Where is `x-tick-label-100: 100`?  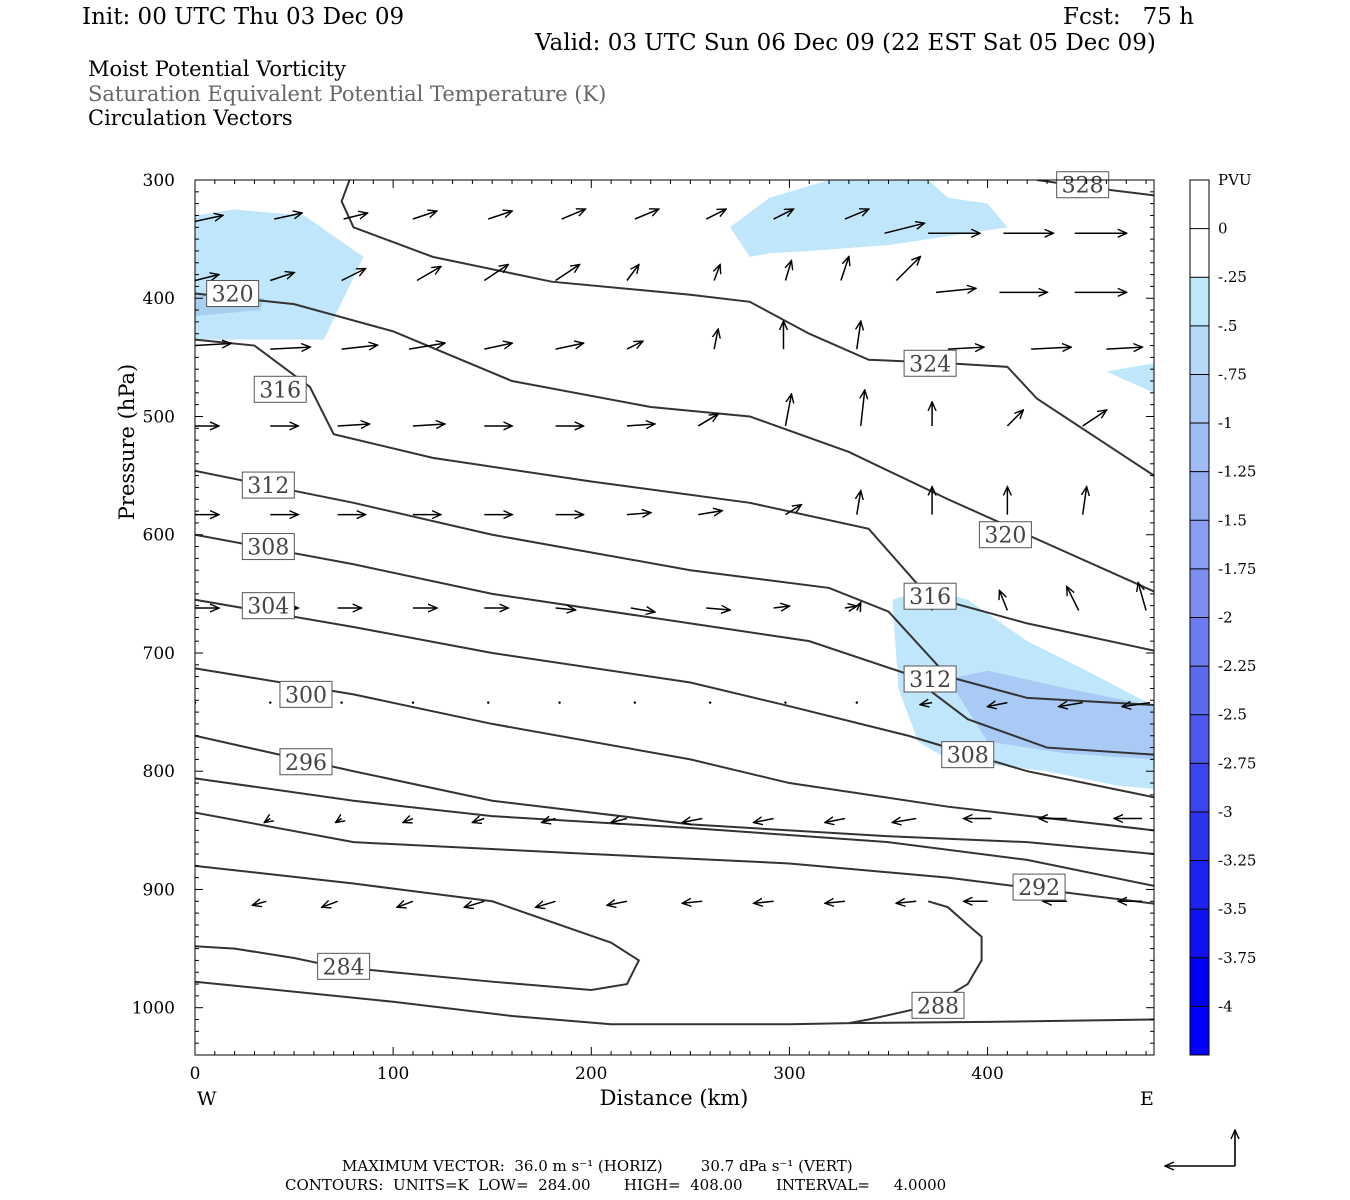
x-tick-label-100: 100 is located at coordinates (393, 1074).